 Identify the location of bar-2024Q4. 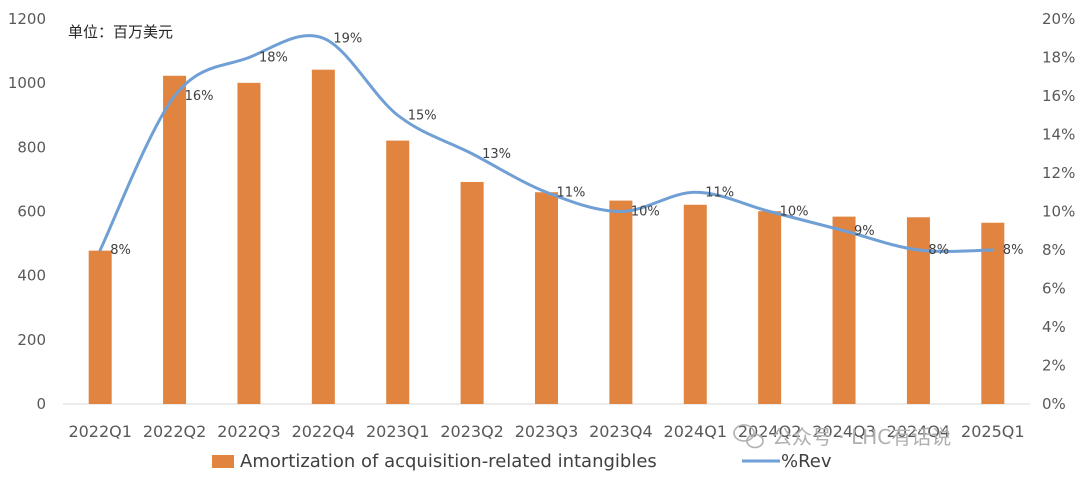
(918, 310).